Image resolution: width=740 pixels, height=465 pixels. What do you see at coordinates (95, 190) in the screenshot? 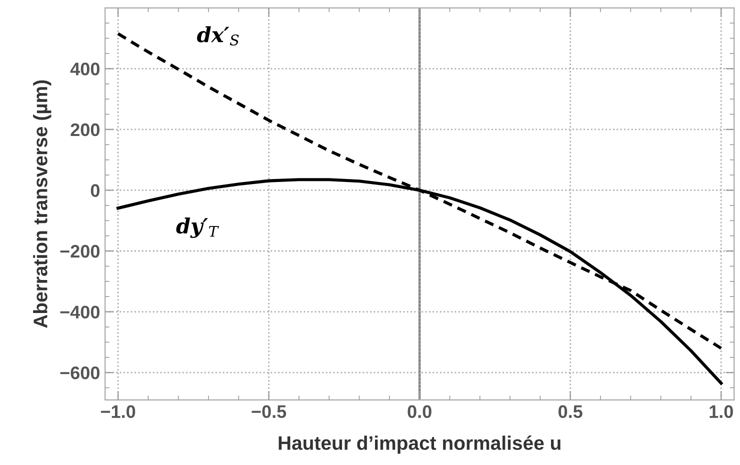
I see `y-tick-label: 0` at bounding box center [95, 190].